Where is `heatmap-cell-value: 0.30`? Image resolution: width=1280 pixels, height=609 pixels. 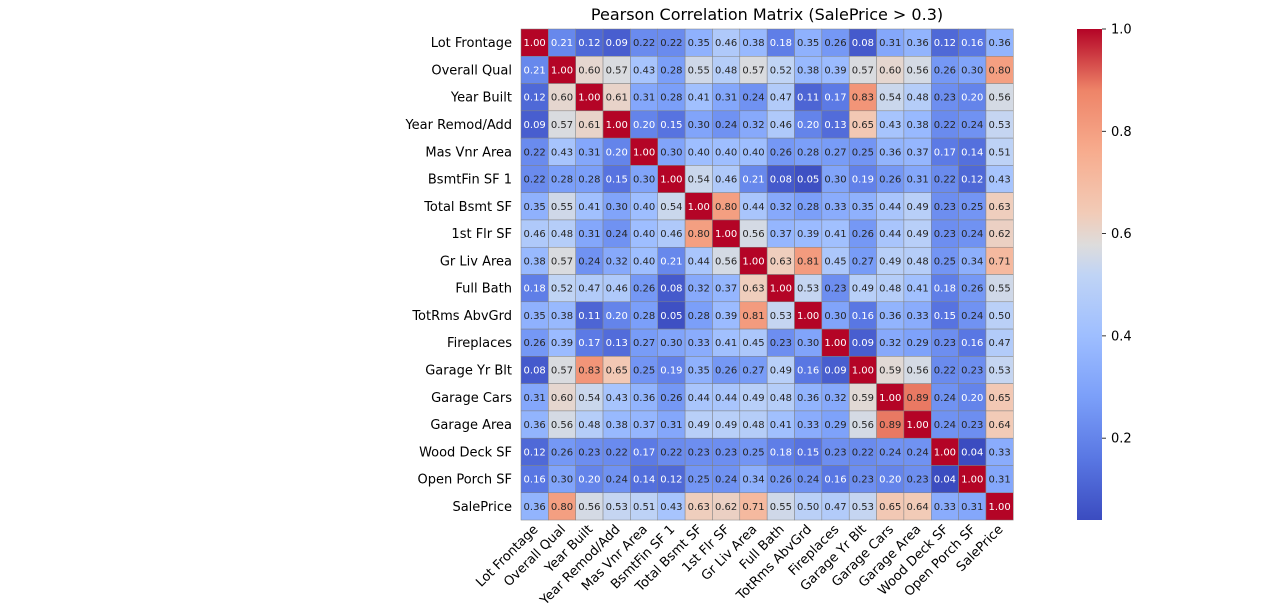
heatmap-cell-value: 0.30 is located at coordinates (562, 480).